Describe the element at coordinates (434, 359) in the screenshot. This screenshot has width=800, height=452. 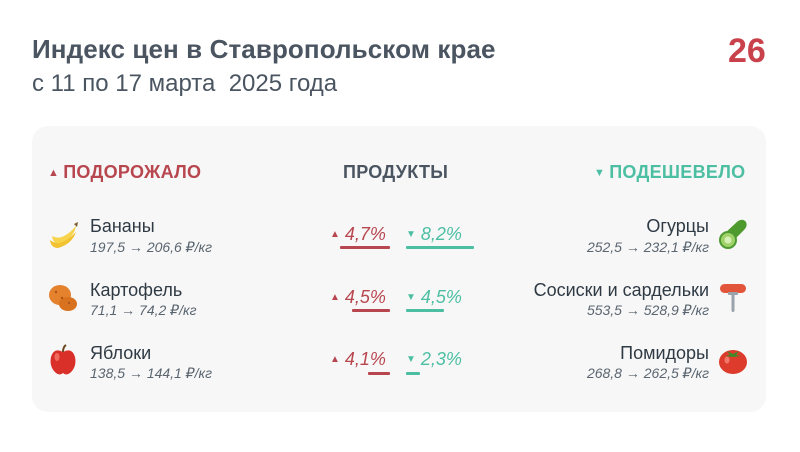
I see `change-down-tomatoes: ▼ 2,3%` at that location.